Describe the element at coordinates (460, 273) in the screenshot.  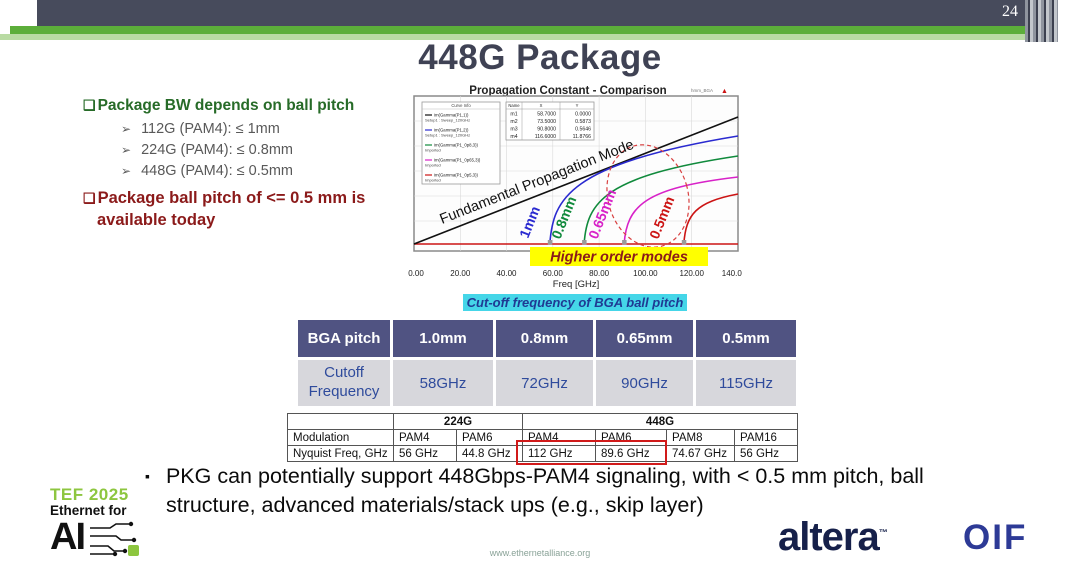
I see `svg-text: 20.00` at that location.